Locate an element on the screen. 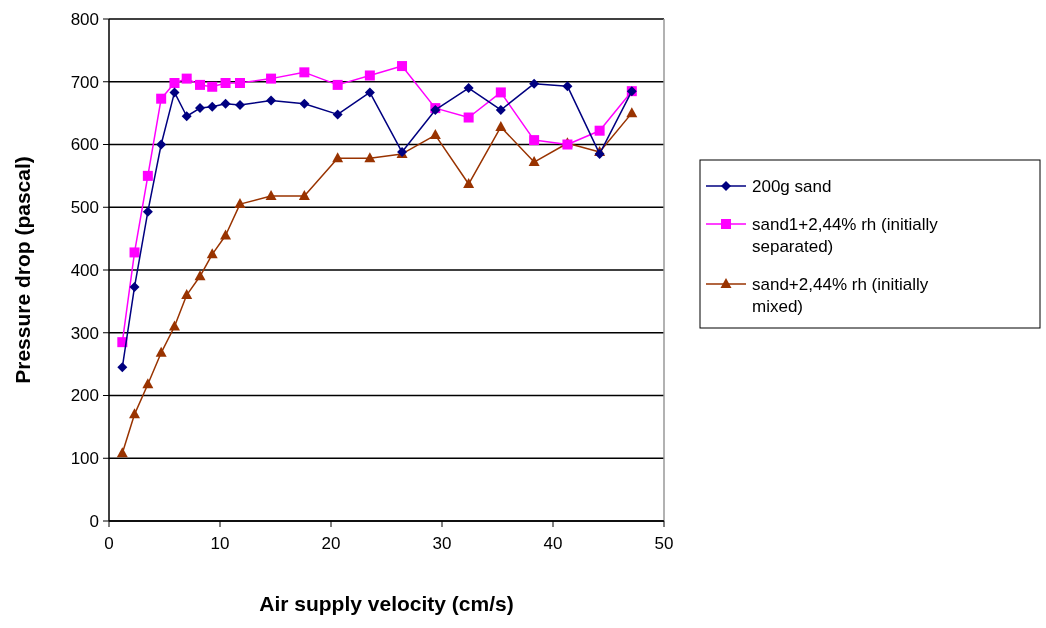  y-tick-label: 500 is located at coordinates (84, 208).